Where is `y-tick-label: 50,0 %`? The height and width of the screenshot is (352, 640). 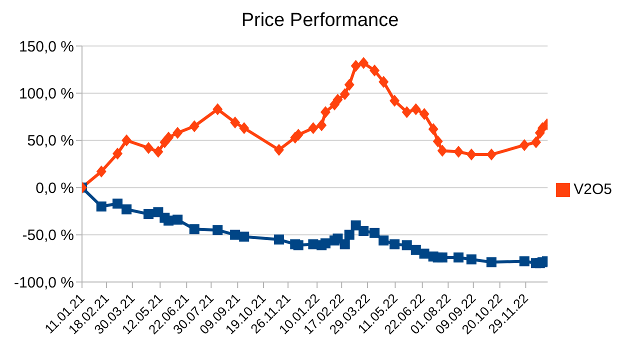
y-tick-label: 50,0 % is located at coordinates (50, 141).